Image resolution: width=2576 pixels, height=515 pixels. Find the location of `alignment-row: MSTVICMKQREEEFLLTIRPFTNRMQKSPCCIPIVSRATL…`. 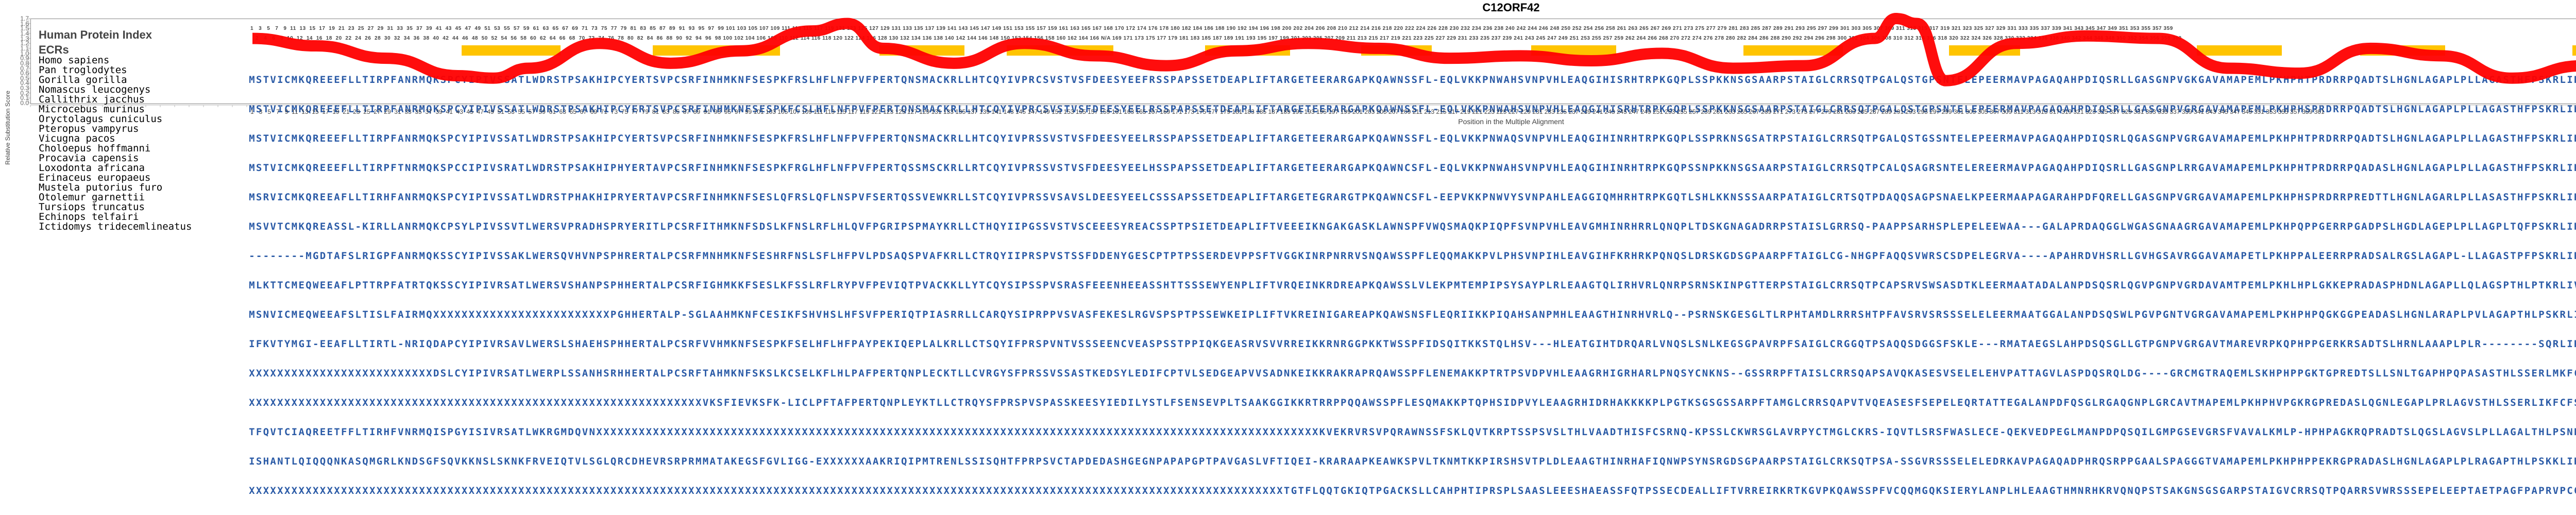

alignment-row: MSTVICMKQREEEFLLTIRPFTNRMQKSPCCIPIVSRATL… is located at coordinates (1413, 168).